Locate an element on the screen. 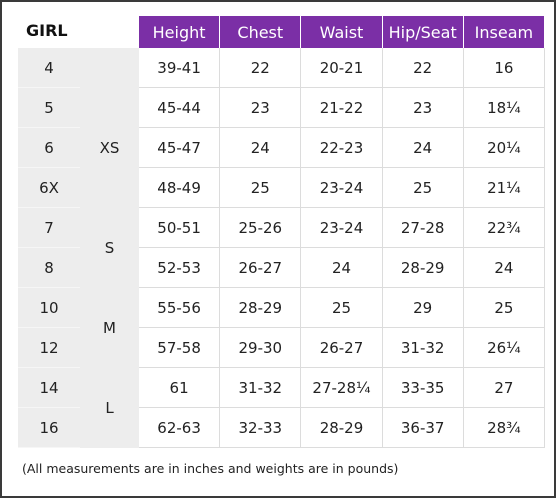 The height and width of the screenshot is (498, 556). table-title: GIRL is located at coordinates (47, 30).